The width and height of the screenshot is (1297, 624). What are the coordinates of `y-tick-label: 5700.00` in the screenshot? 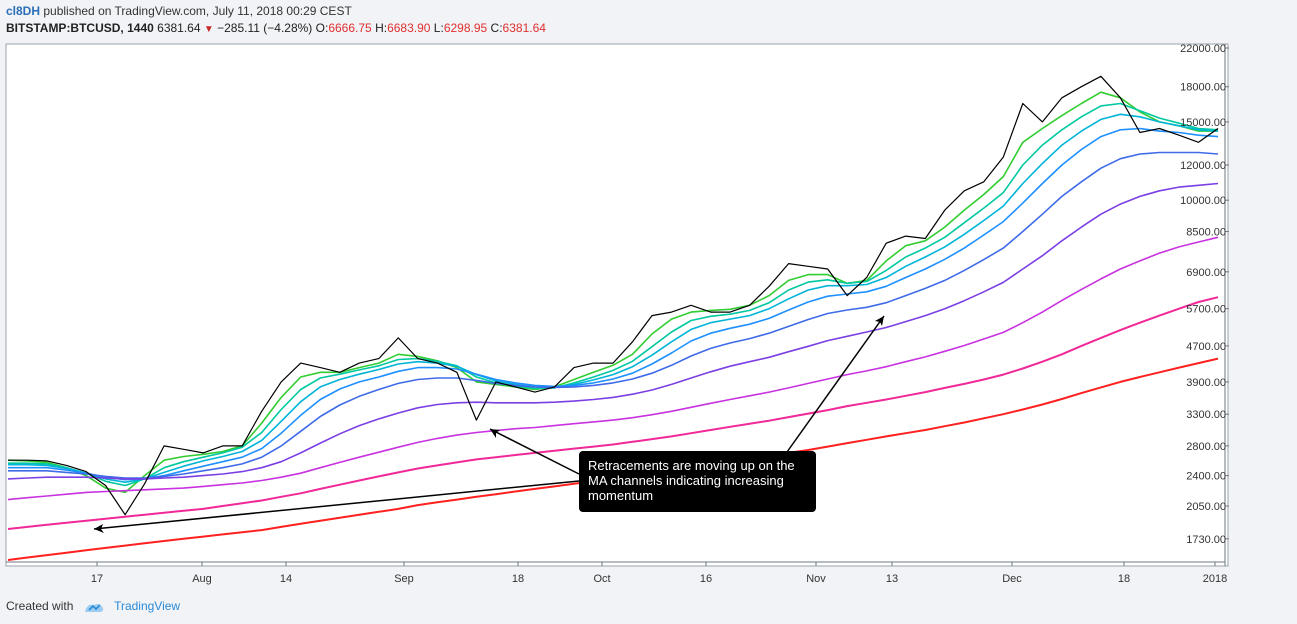 It's located at (1206, 310).